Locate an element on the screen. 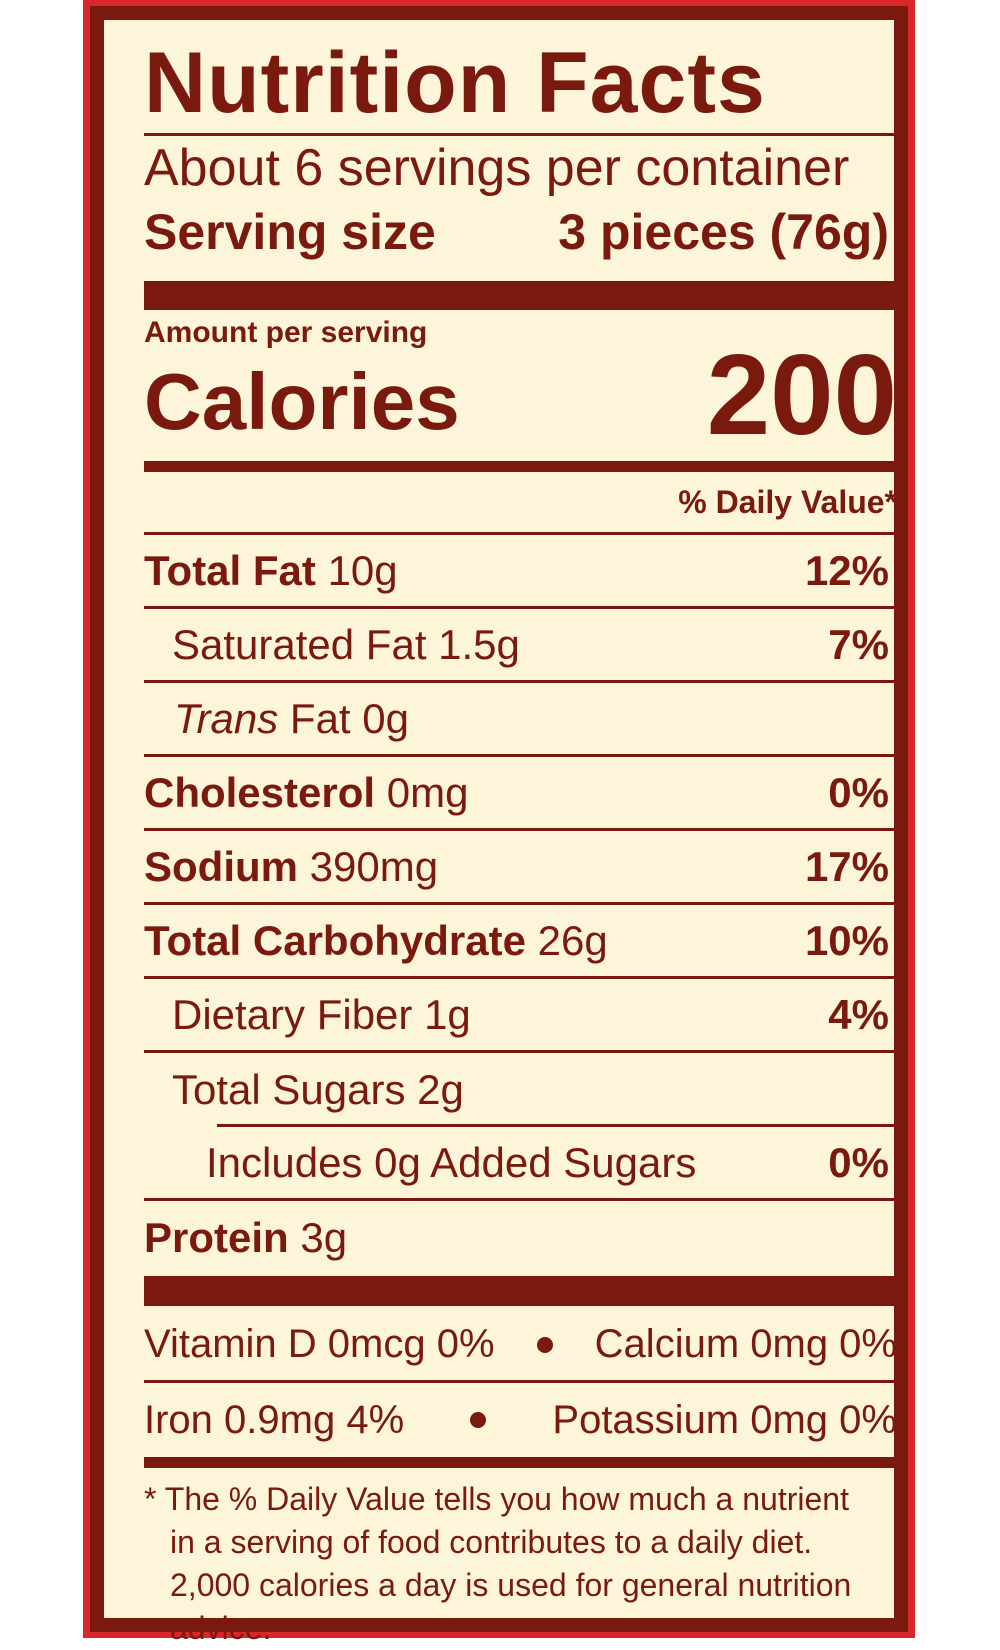  nutrient-row: Cholesterol 0mg 0% is located at coordinates (520, 794).